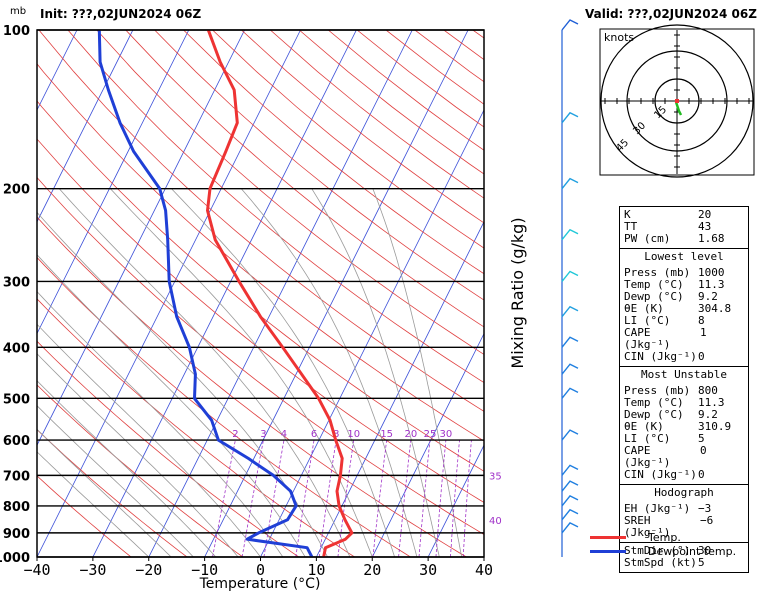 The width and height of the screenshot is (757, 591). What do you see at coordinates (16, 282) in the screenshot?
I see `pressure-tick-label: 300` at bounding box center [16, 282].